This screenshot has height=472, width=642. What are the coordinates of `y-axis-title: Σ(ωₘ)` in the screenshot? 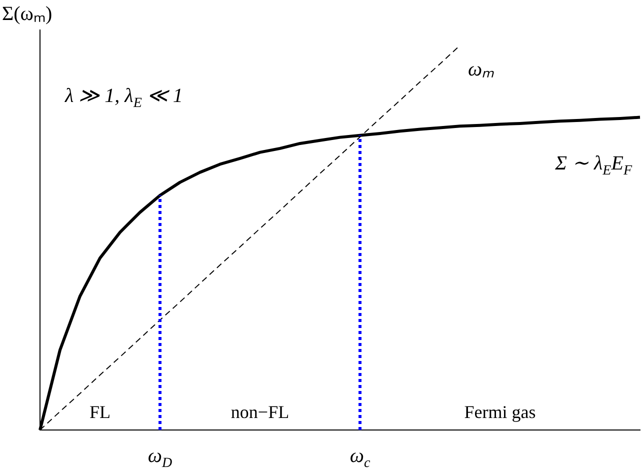 It's located at (27, 14).